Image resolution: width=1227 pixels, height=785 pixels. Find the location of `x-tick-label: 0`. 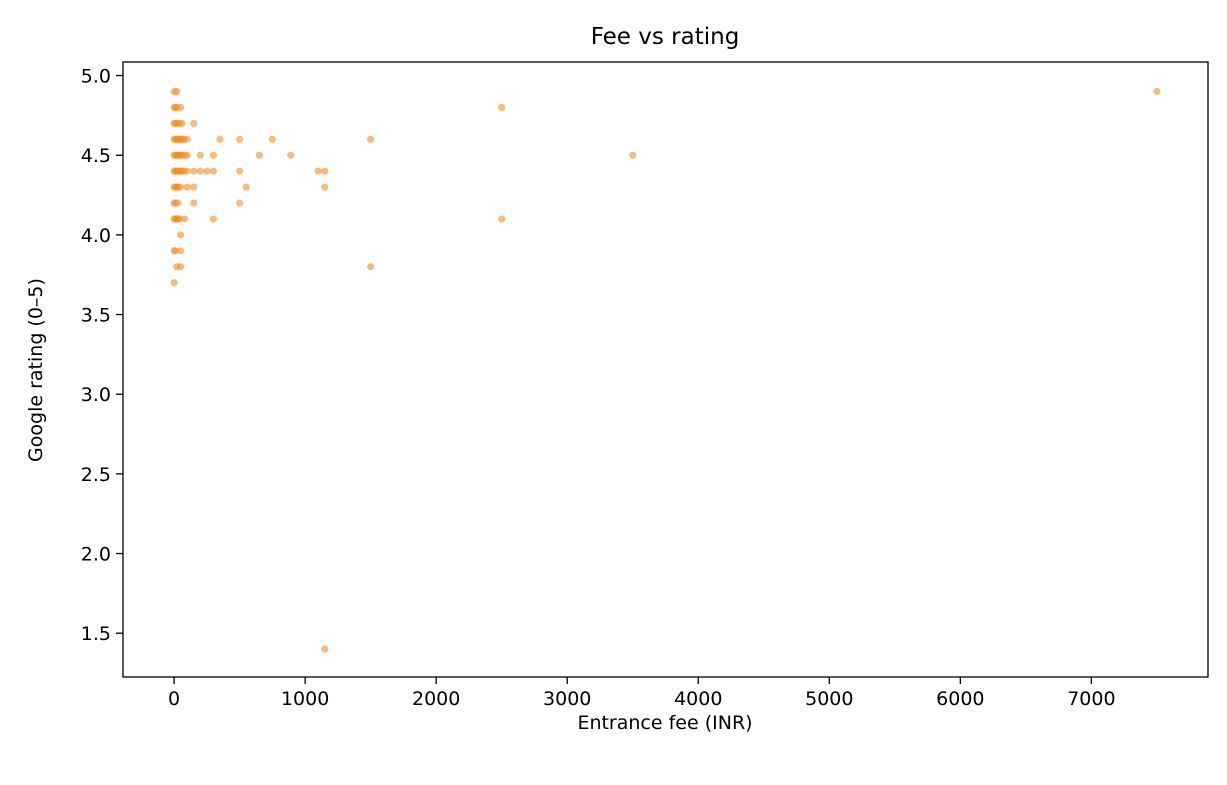

x-tick-label: 0 is located at coordinates (174, 699).